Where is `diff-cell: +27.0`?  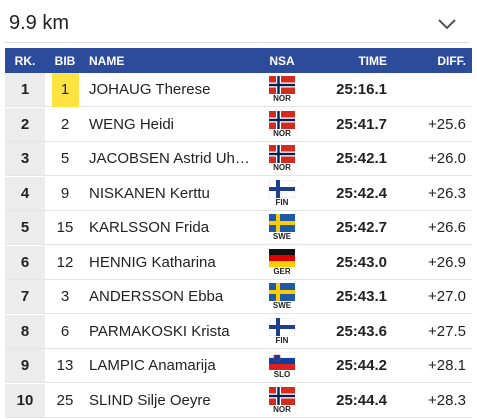 diff-cell: +27.0 is located at coordinates (447, 296).